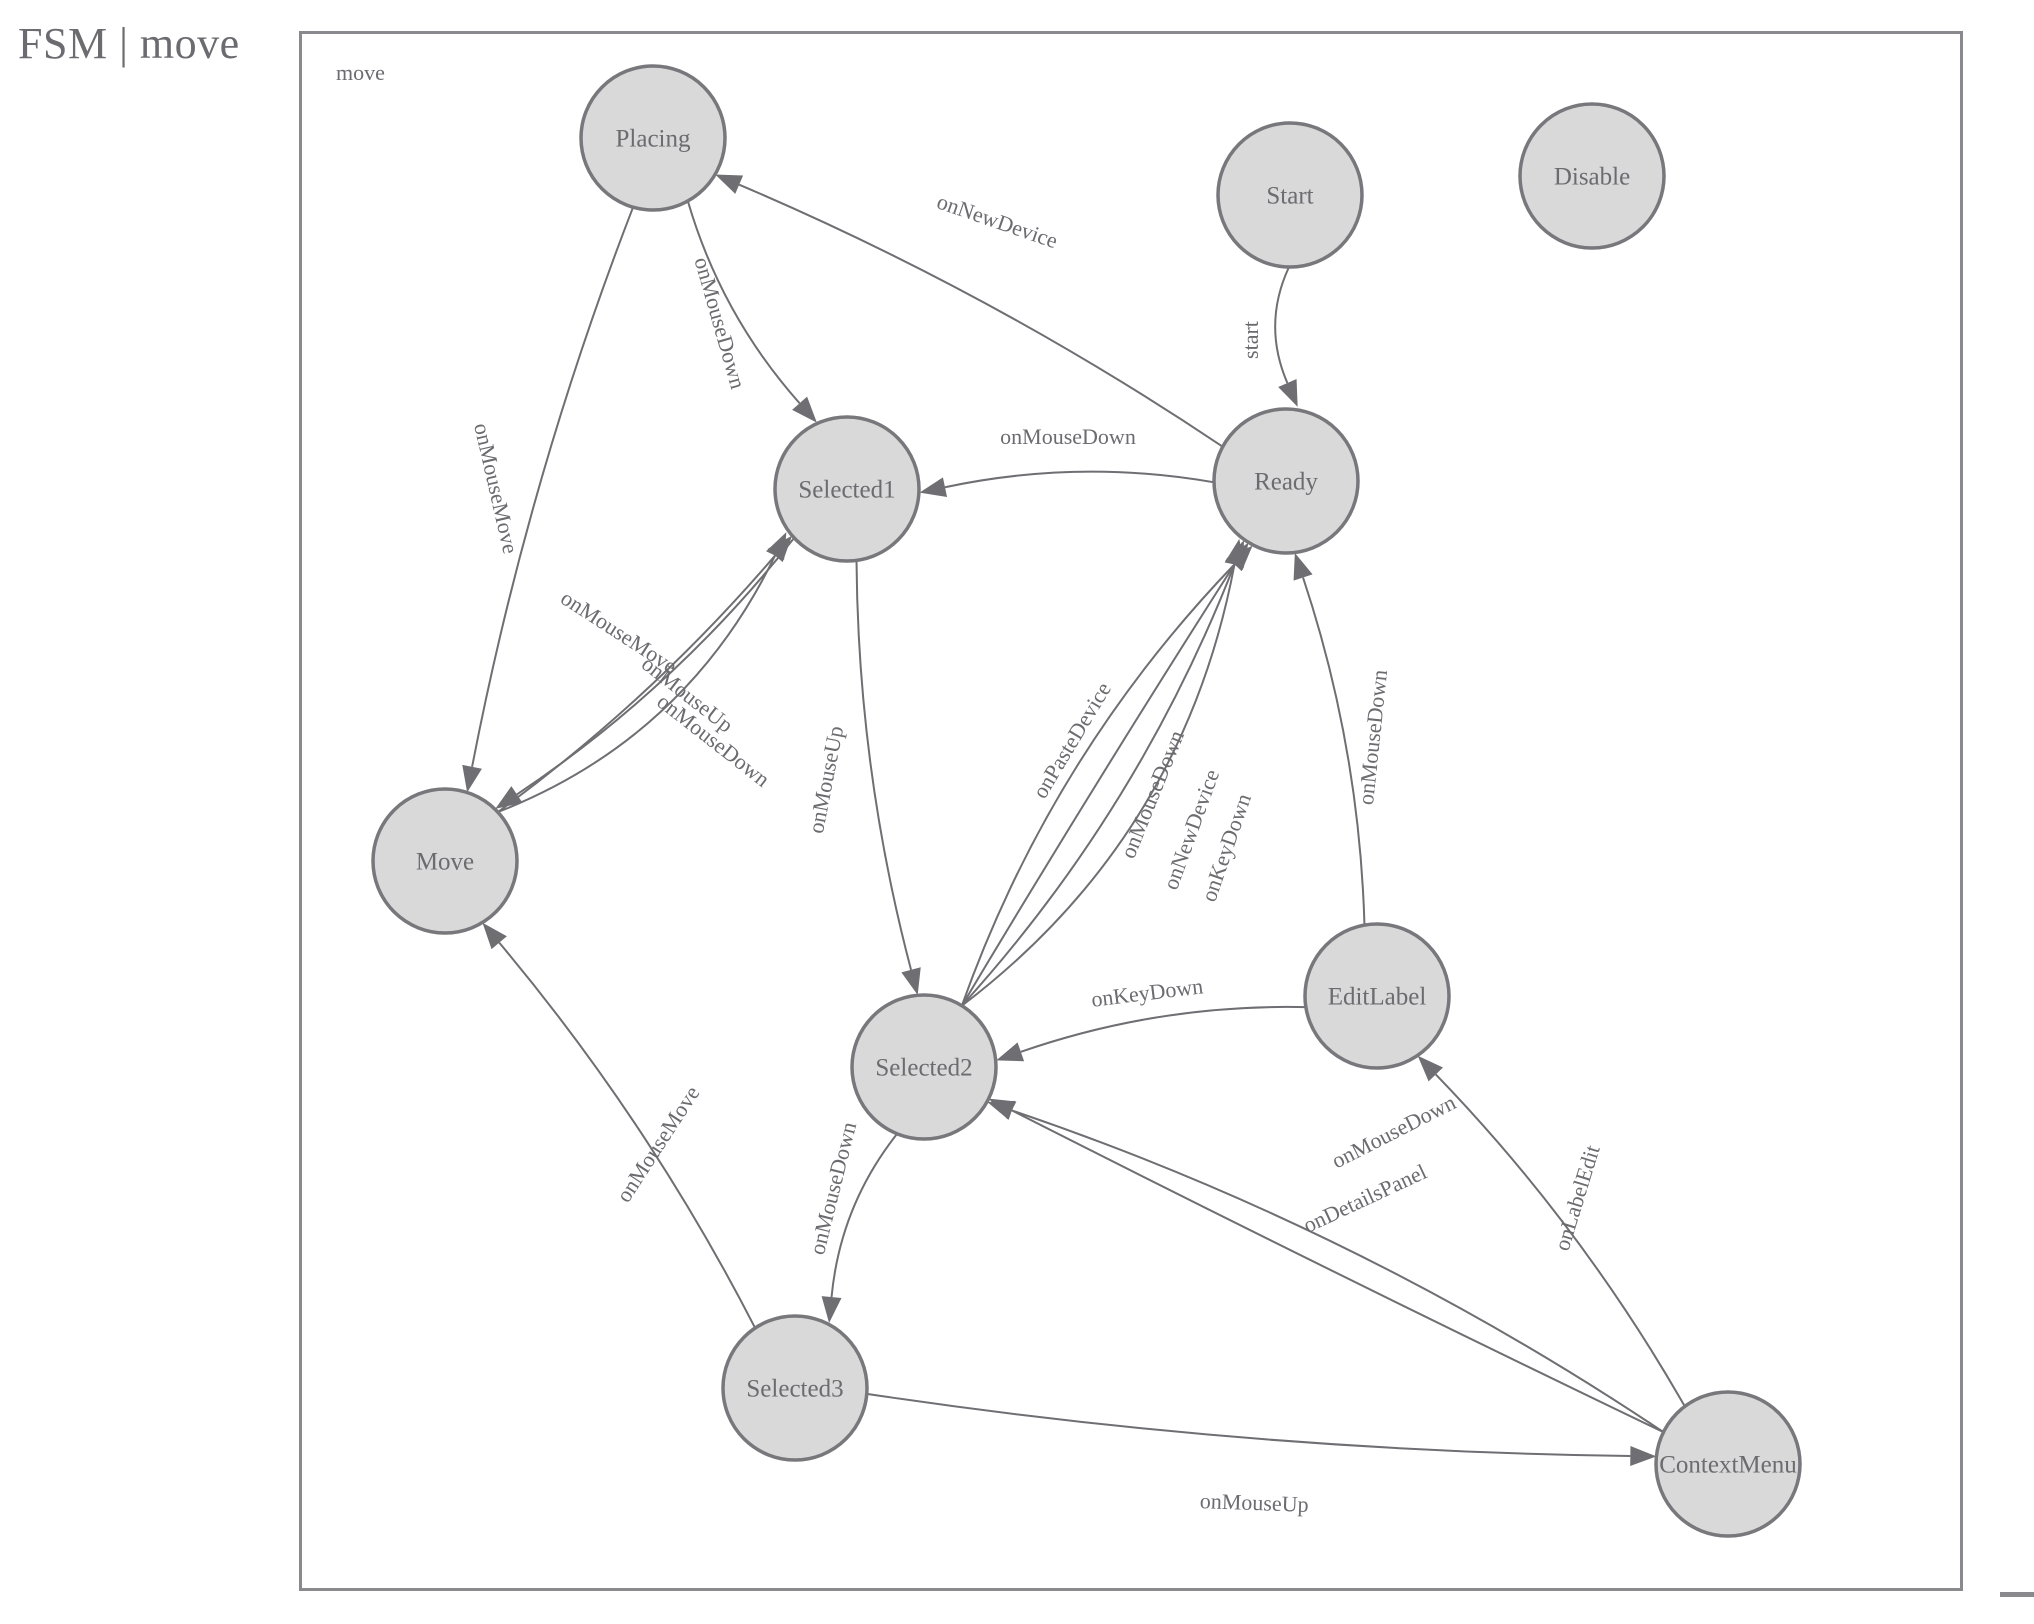 This screenshot has width=2034, height=1624. I want to click on graph-cluster-label: move, so click(360, 72).